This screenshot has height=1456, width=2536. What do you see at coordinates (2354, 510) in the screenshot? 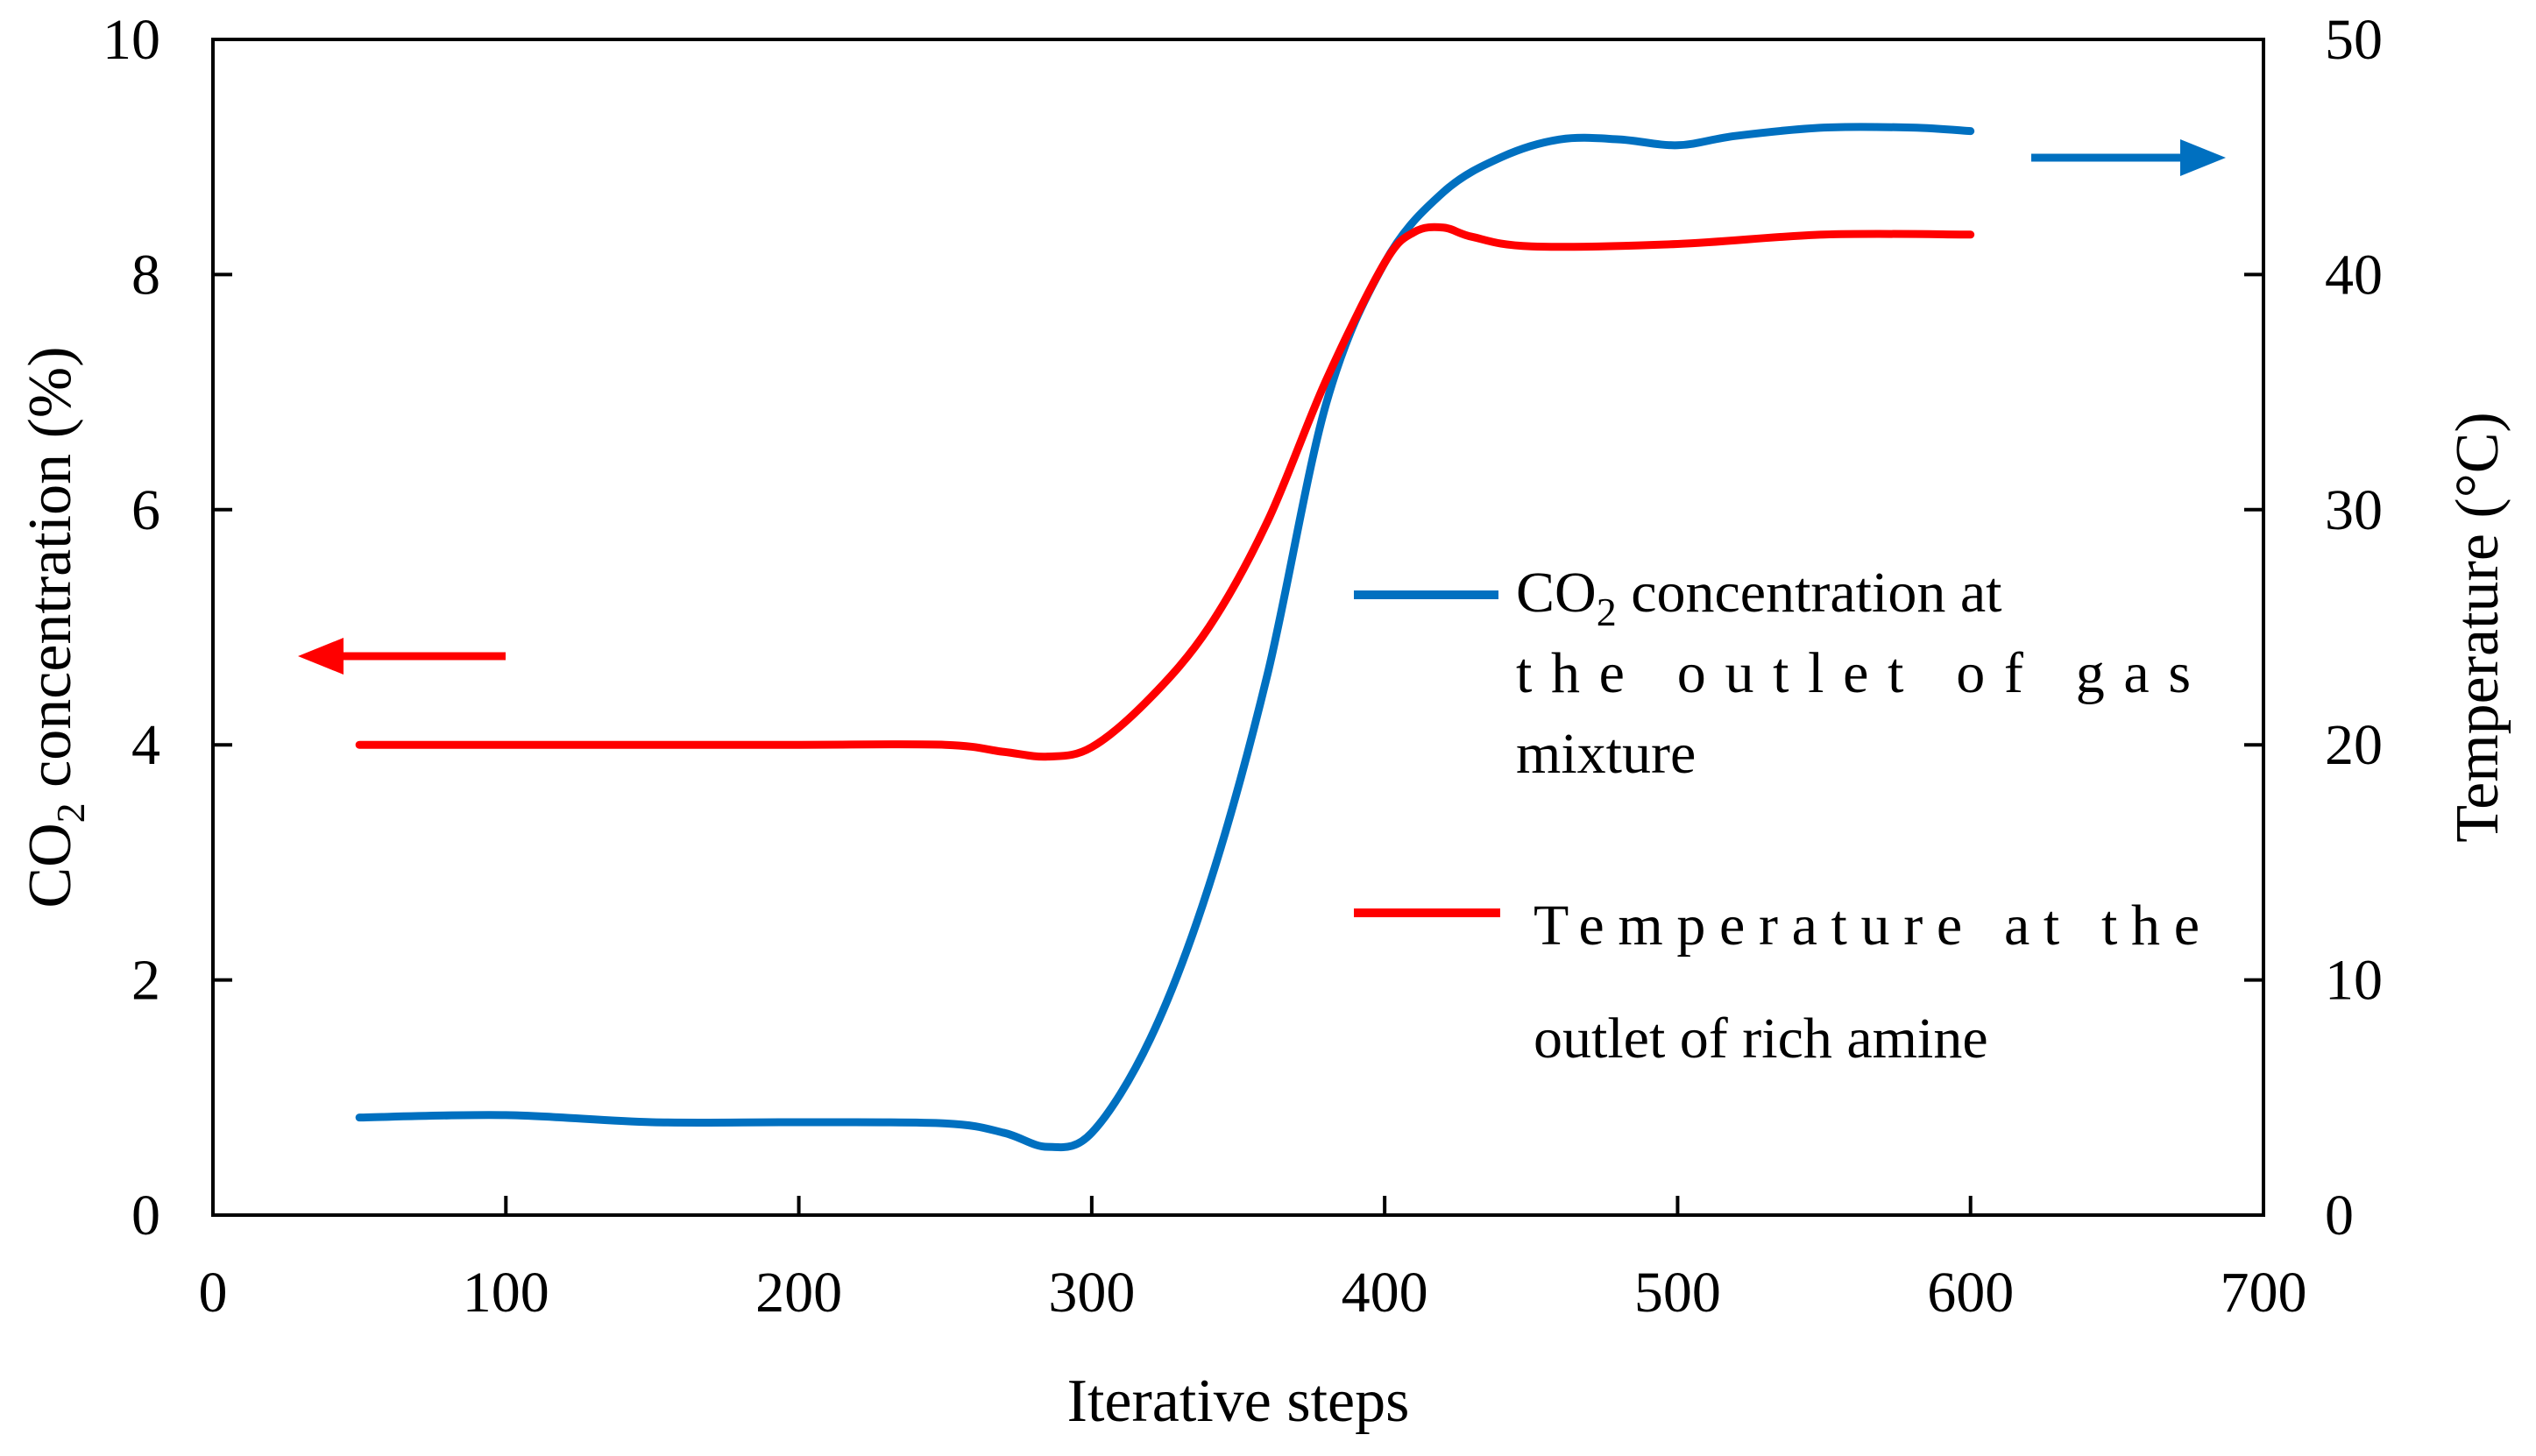
I see `y-right-tick-label: 30` at bounding box center [2354, 510].